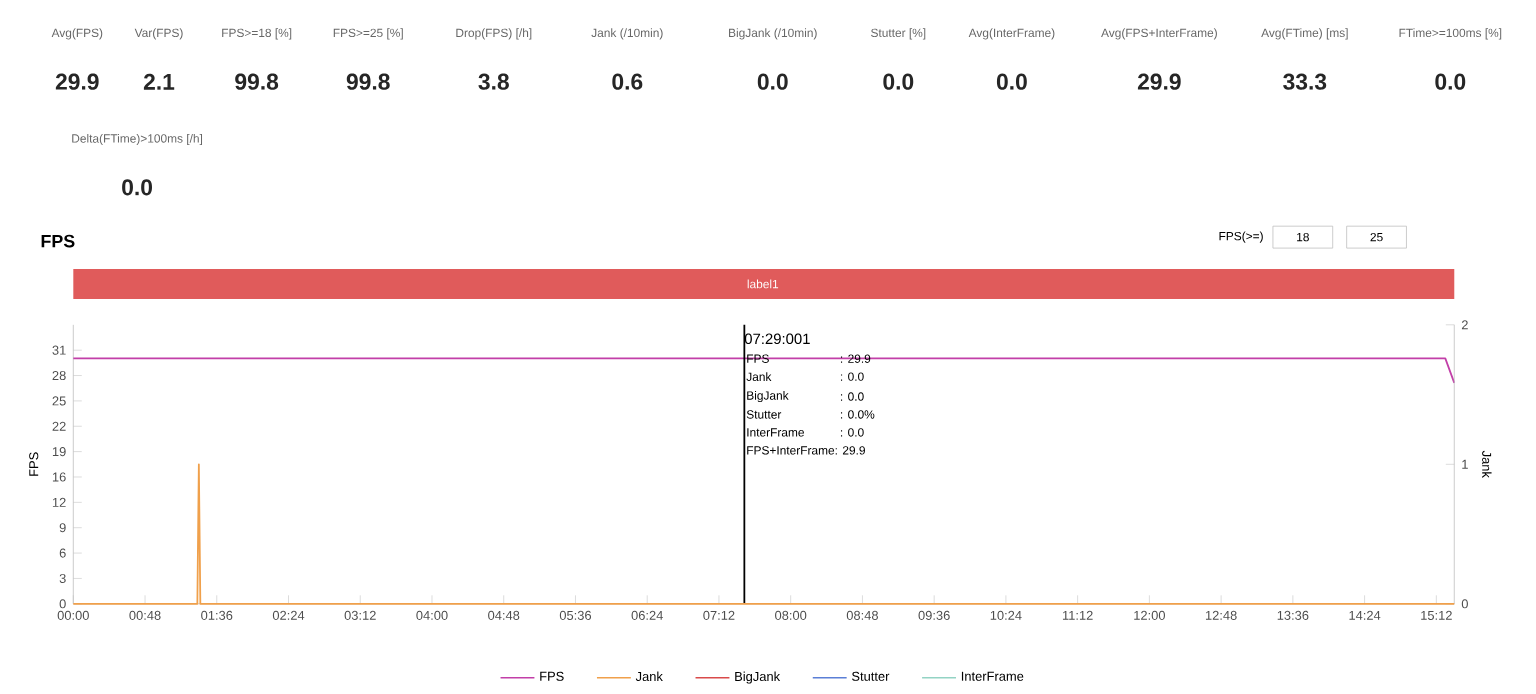 Image resolution: width=1536 pixels, height=694 pixels. Describe the element at coordinates (58, 241) in the screenshot. I see `chart-title: FPS` at that location.